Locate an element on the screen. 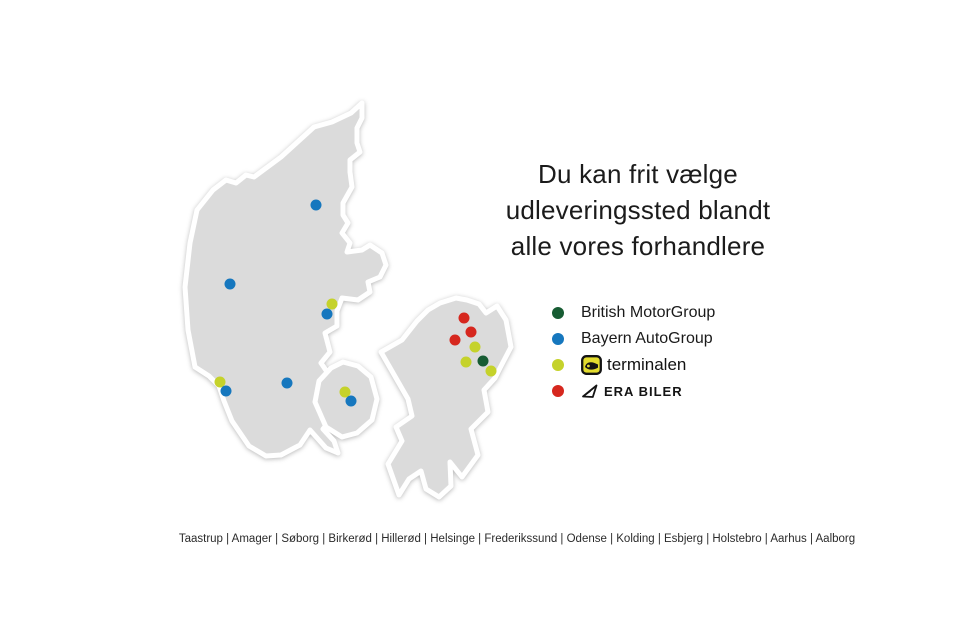  red-dot-icon is located at coordinates (558, 391).